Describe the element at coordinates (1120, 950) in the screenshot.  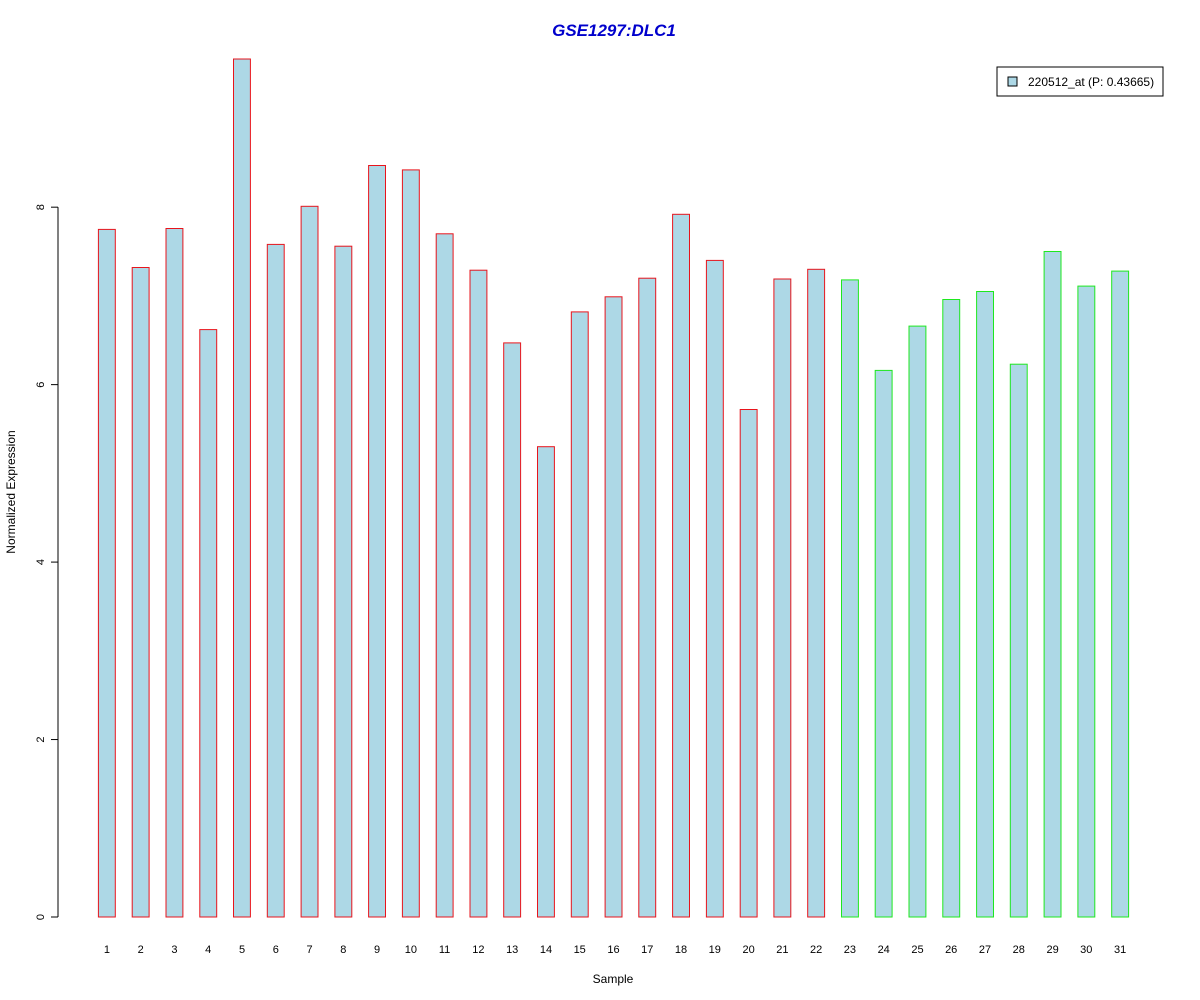
I see `x-tick-label: 31` at that location.